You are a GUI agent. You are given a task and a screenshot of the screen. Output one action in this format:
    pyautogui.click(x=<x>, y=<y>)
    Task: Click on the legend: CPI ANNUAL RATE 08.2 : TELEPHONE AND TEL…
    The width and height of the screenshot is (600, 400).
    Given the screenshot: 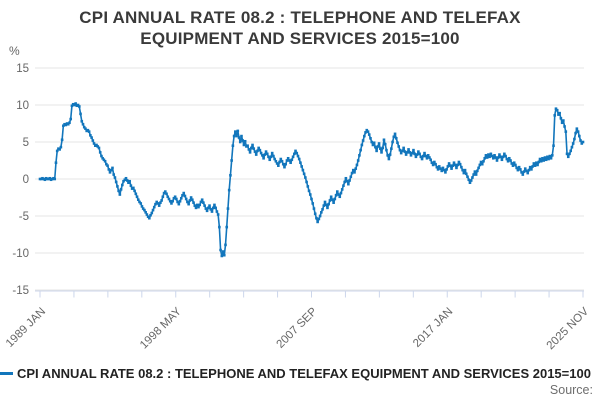 What is the action you would take?
    pyautogui.click(x=300, y=373)
    